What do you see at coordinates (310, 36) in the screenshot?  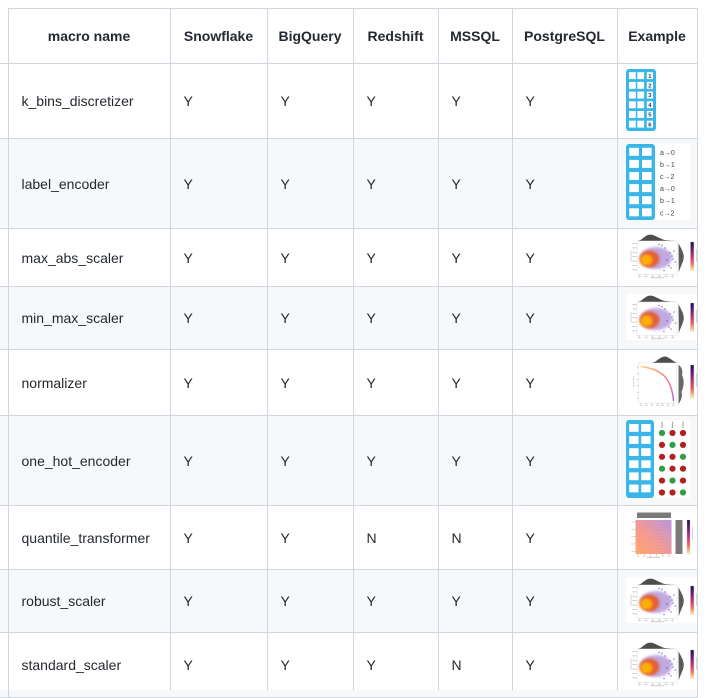 I see `col-header-bigquery: BigQuery` at bounding box center [310, 36].